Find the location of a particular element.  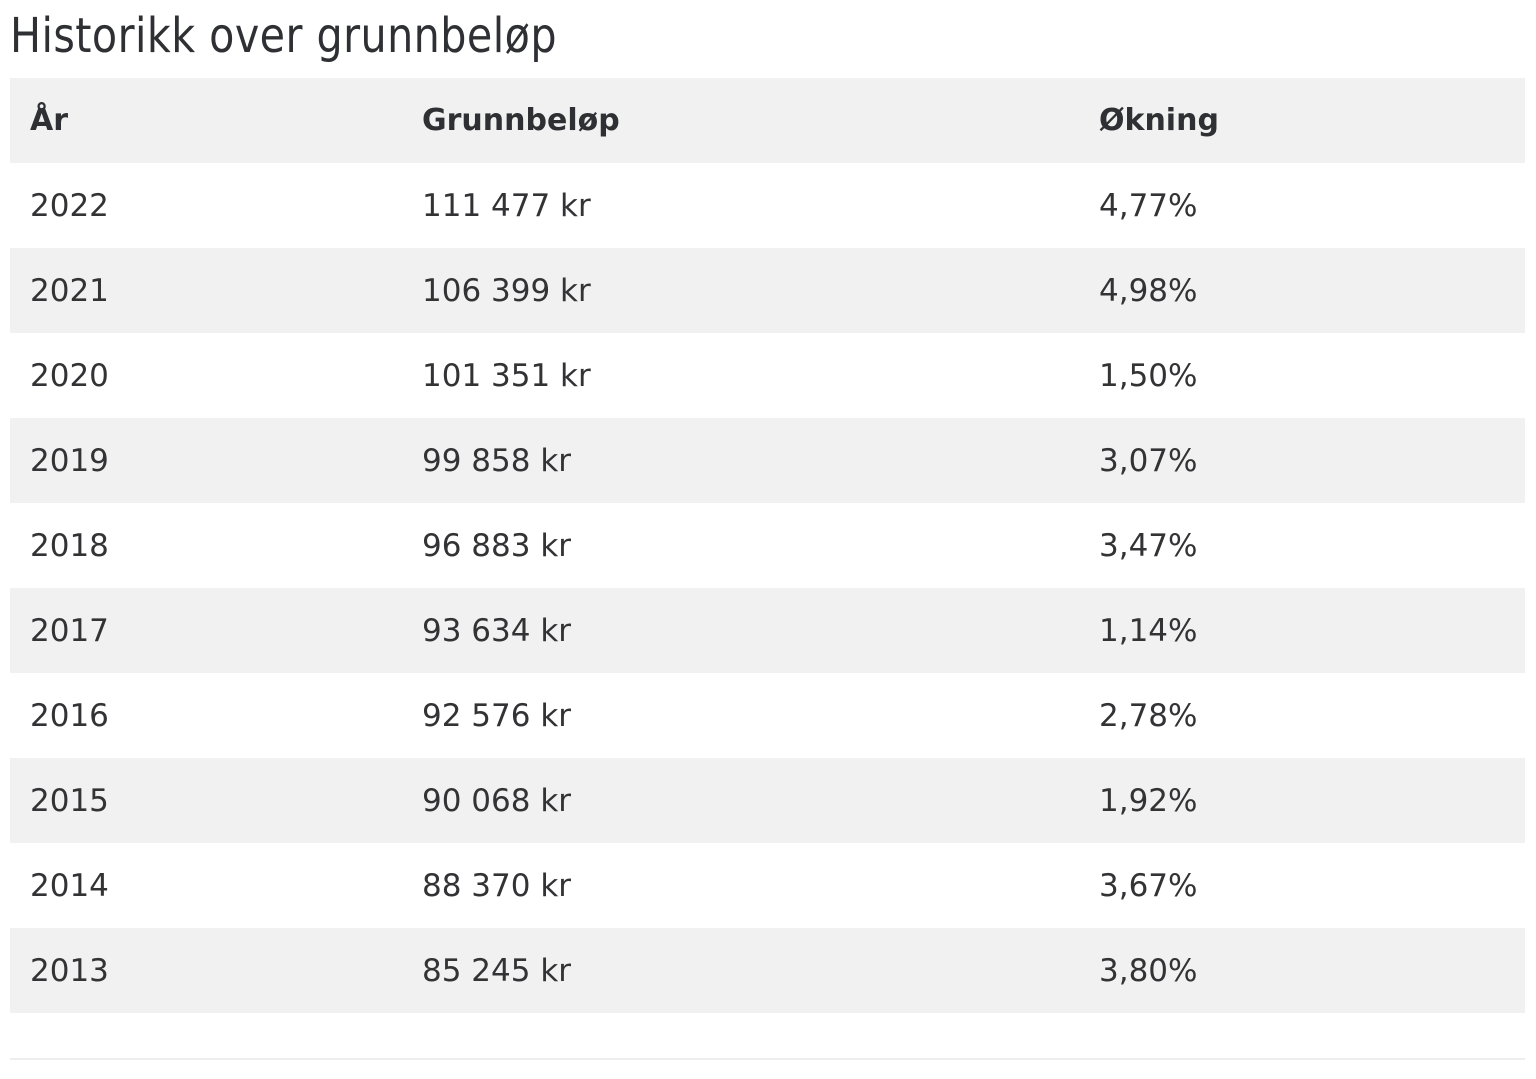

table-row: 2020 101 351 kr 1,50% is located at coordinates (767, 375).